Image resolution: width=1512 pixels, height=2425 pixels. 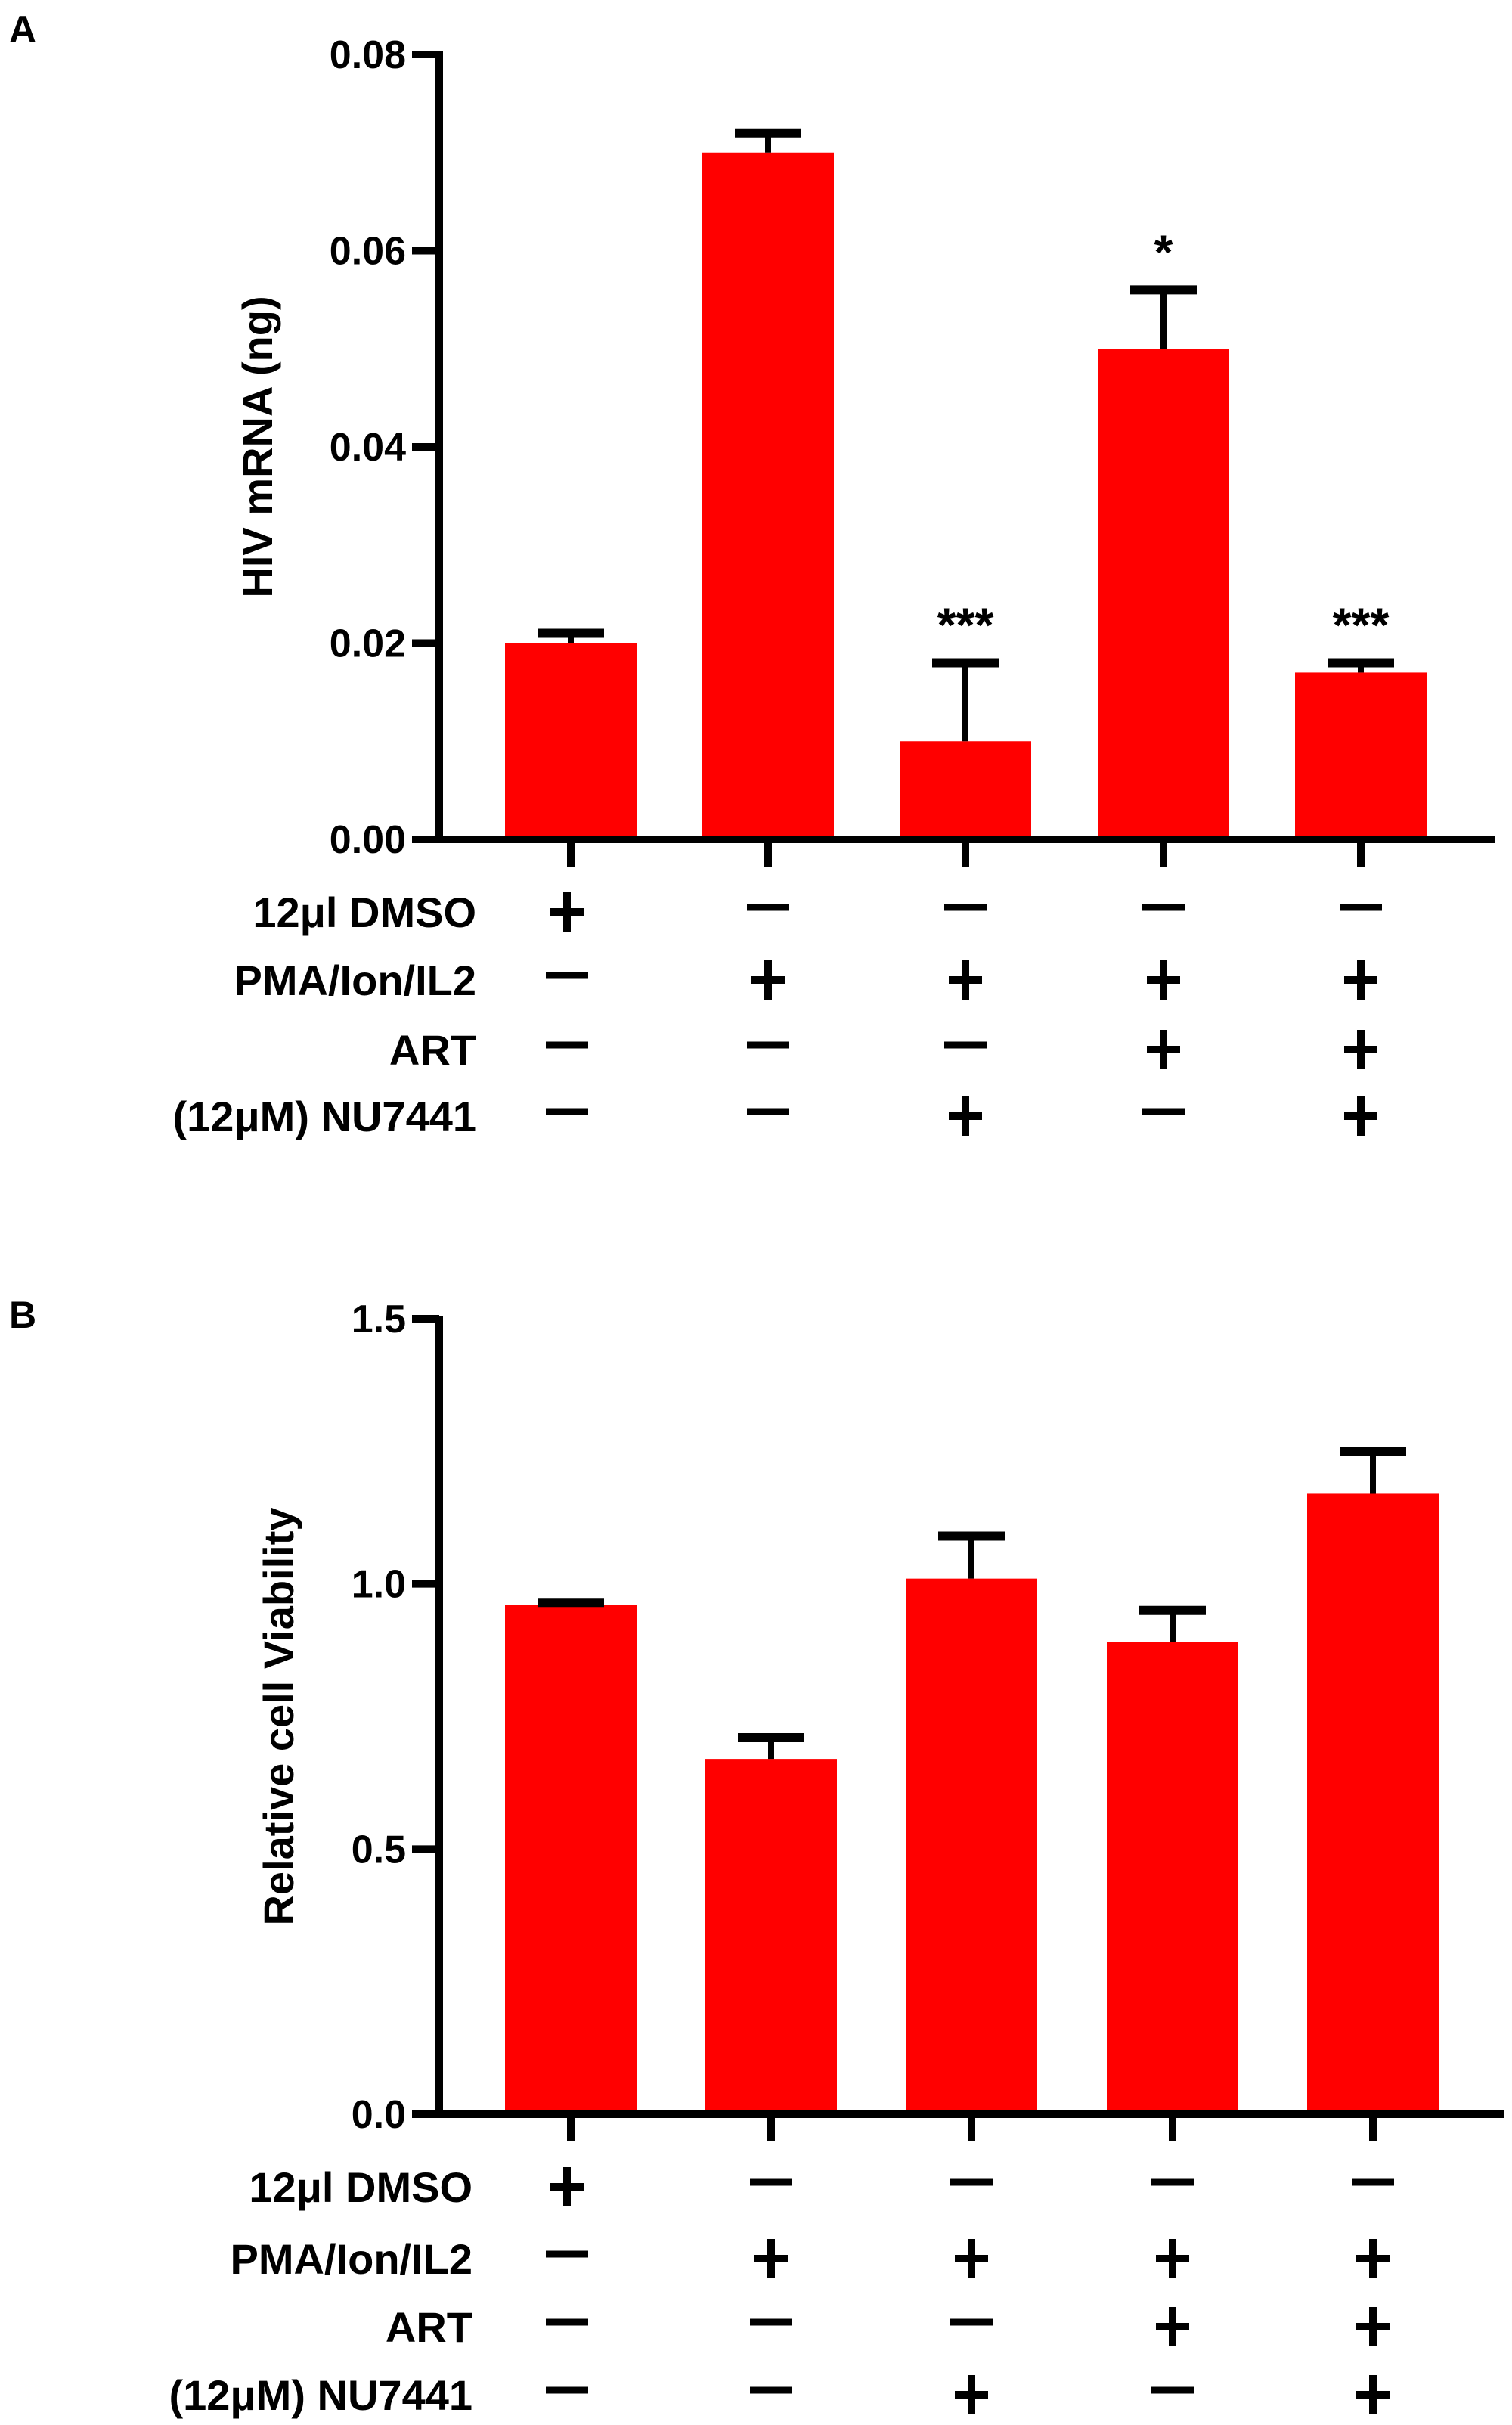 What do you see at coordinates (278, 1716) in the screenshot?
I see `y-axis-label: Relative cell Viability` at bounding box center [278, 1716].